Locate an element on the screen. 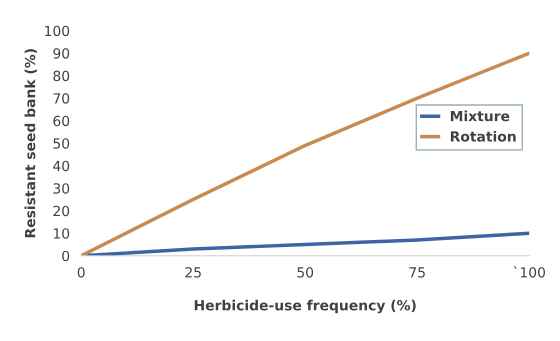  x-axis-title: Herbicide-use frequency (%) is located at coordinates (305, 307).